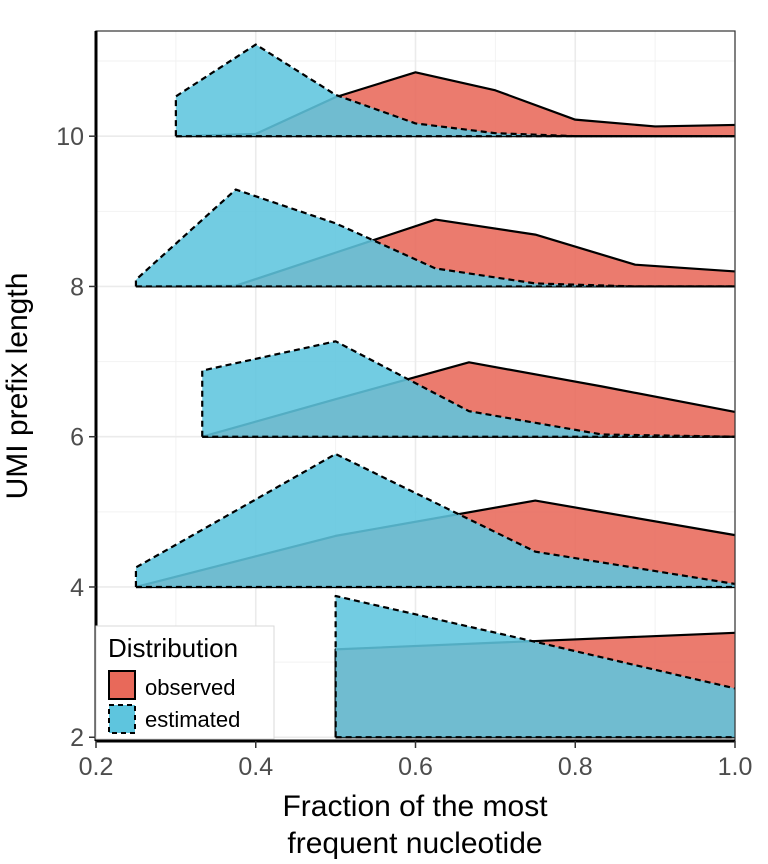 Image resolution: width=768 pixels, height=864 pixels. Describe the element at coordinates (255, 767) in the screenshot. I see `x-tick-label: 0.4` at that location.